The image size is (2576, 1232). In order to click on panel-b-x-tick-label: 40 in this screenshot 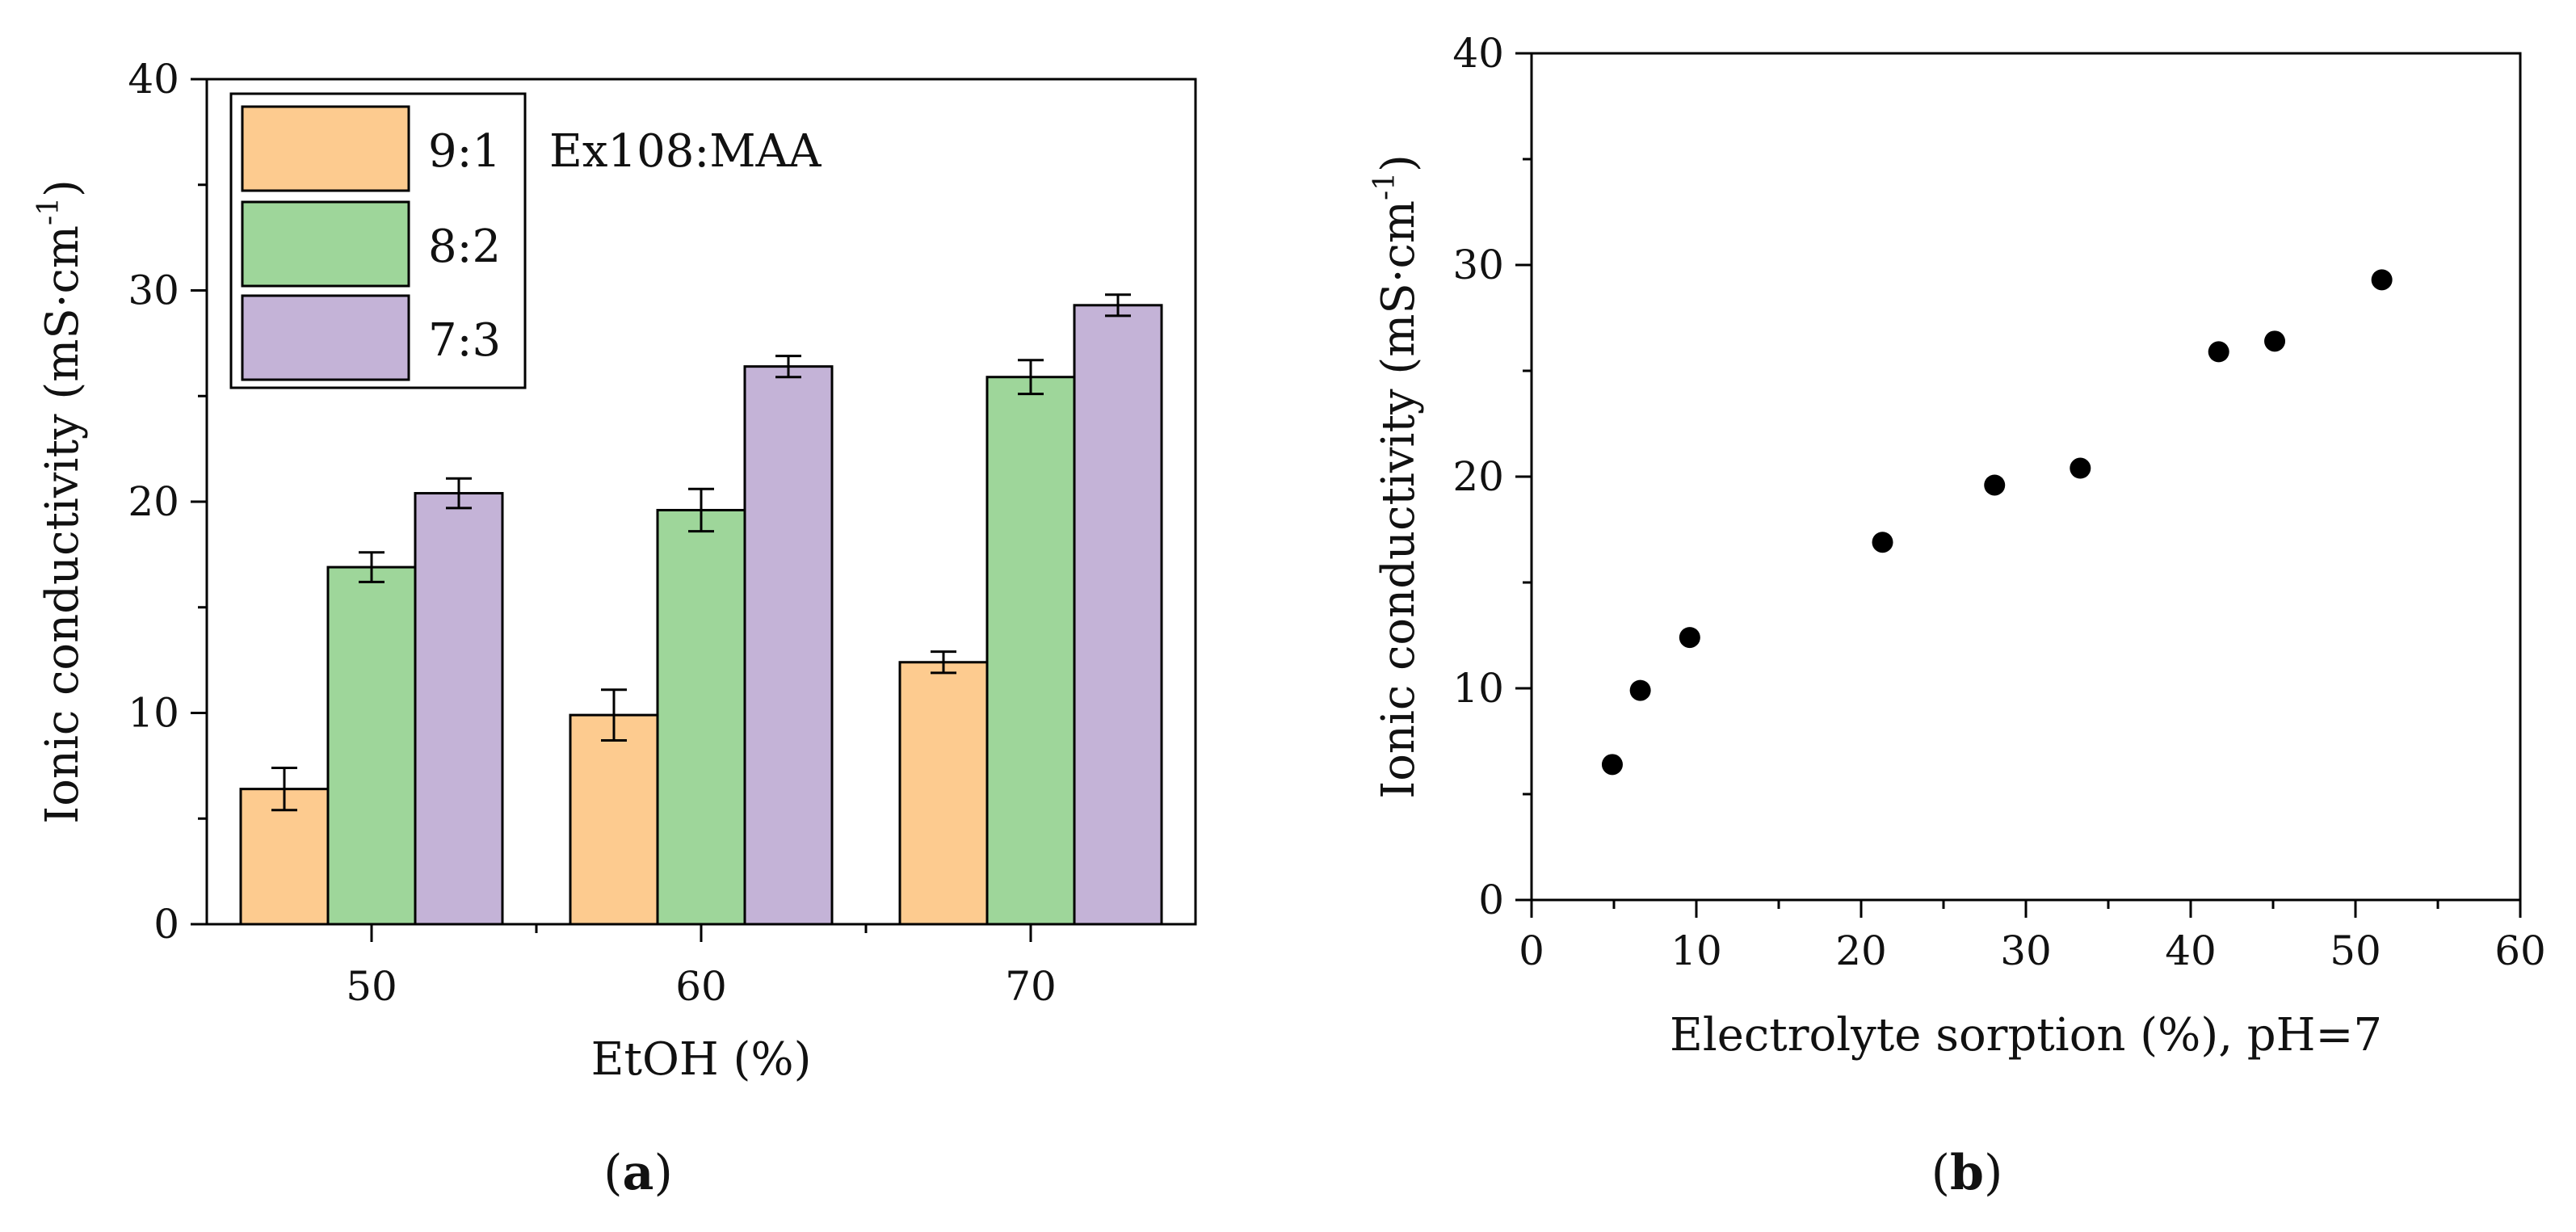, I will do `click(2191, 950)`.